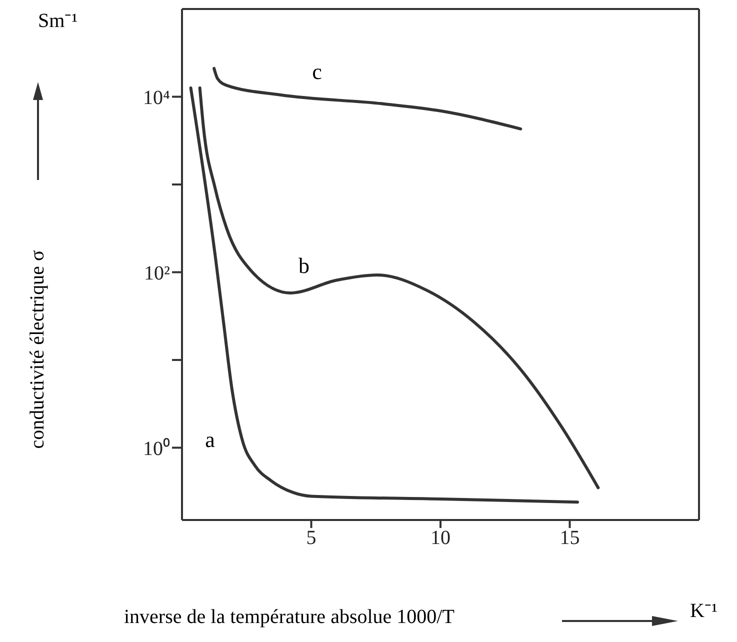  What do you see at coordinates (704, 611) in the screenshot?
I see `text: K⁻¹` at bounding box center [704, 611].